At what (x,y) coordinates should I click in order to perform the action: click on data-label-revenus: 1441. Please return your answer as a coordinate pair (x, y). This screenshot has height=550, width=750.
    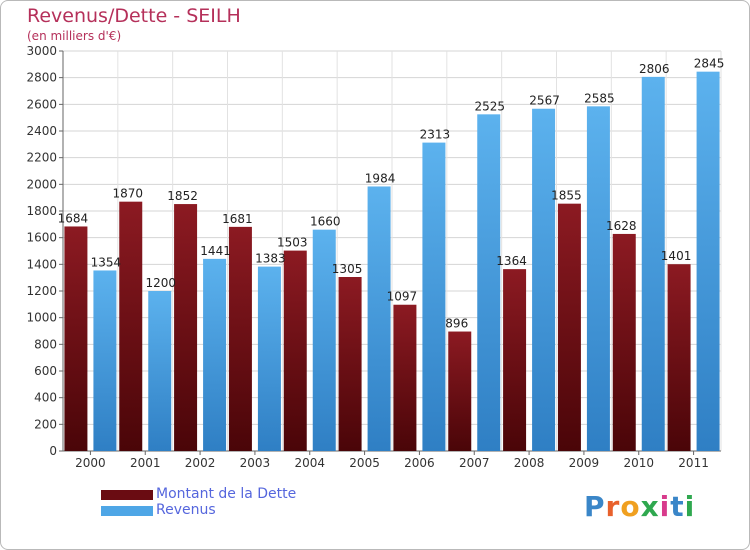
    Looking at the image, I should click on (215, 251).